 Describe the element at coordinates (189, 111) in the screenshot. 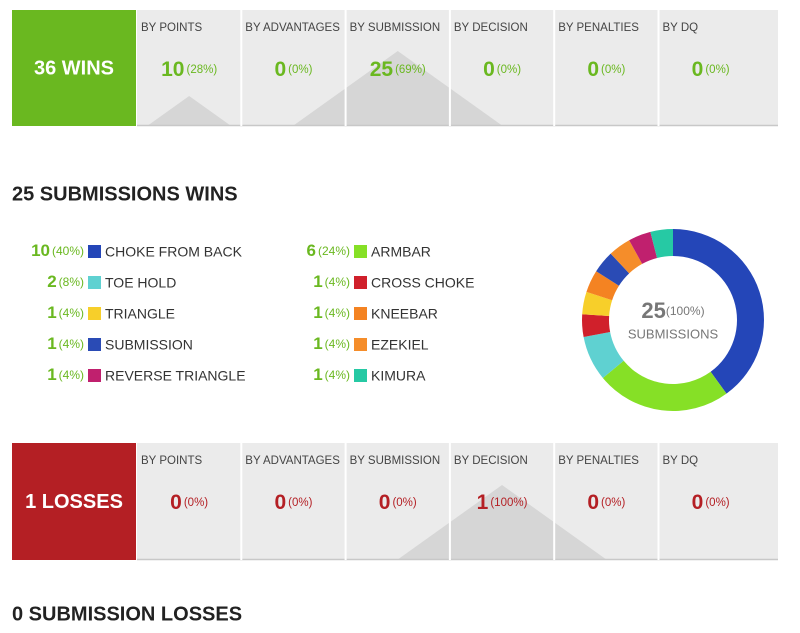

I see `peak` at that location.